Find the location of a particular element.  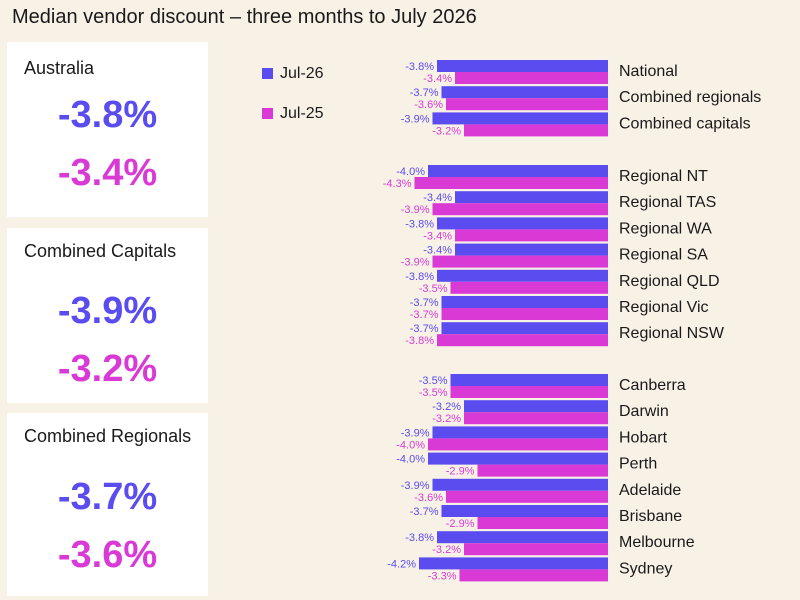

data-label: -3.6% is located at coordinates (428, 105).